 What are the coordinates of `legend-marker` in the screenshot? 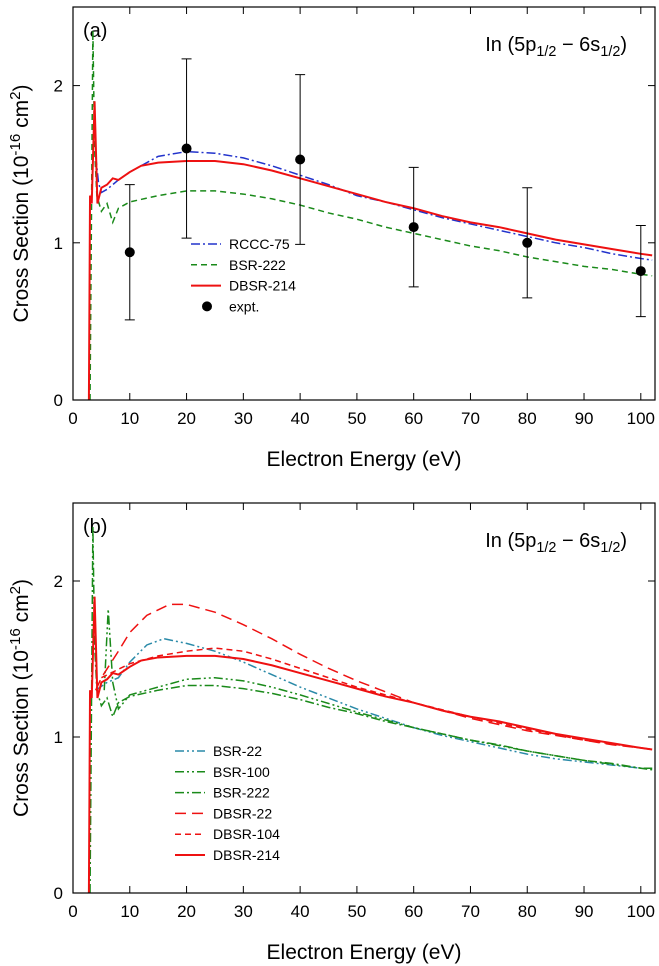 It's located at (207, 306).